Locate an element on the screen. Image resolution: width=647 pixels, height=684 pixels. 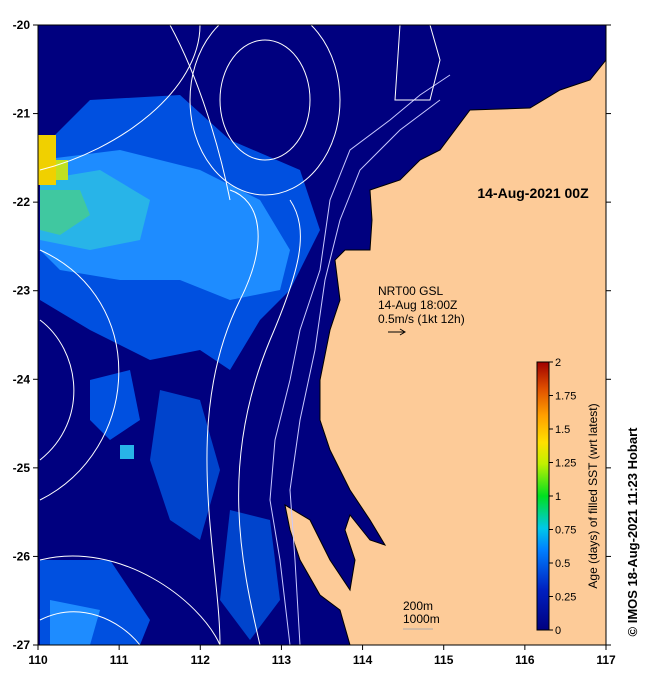
current-legend-line3: 0.5m/s (1kt 12h) is located at coordinates (421, 319).